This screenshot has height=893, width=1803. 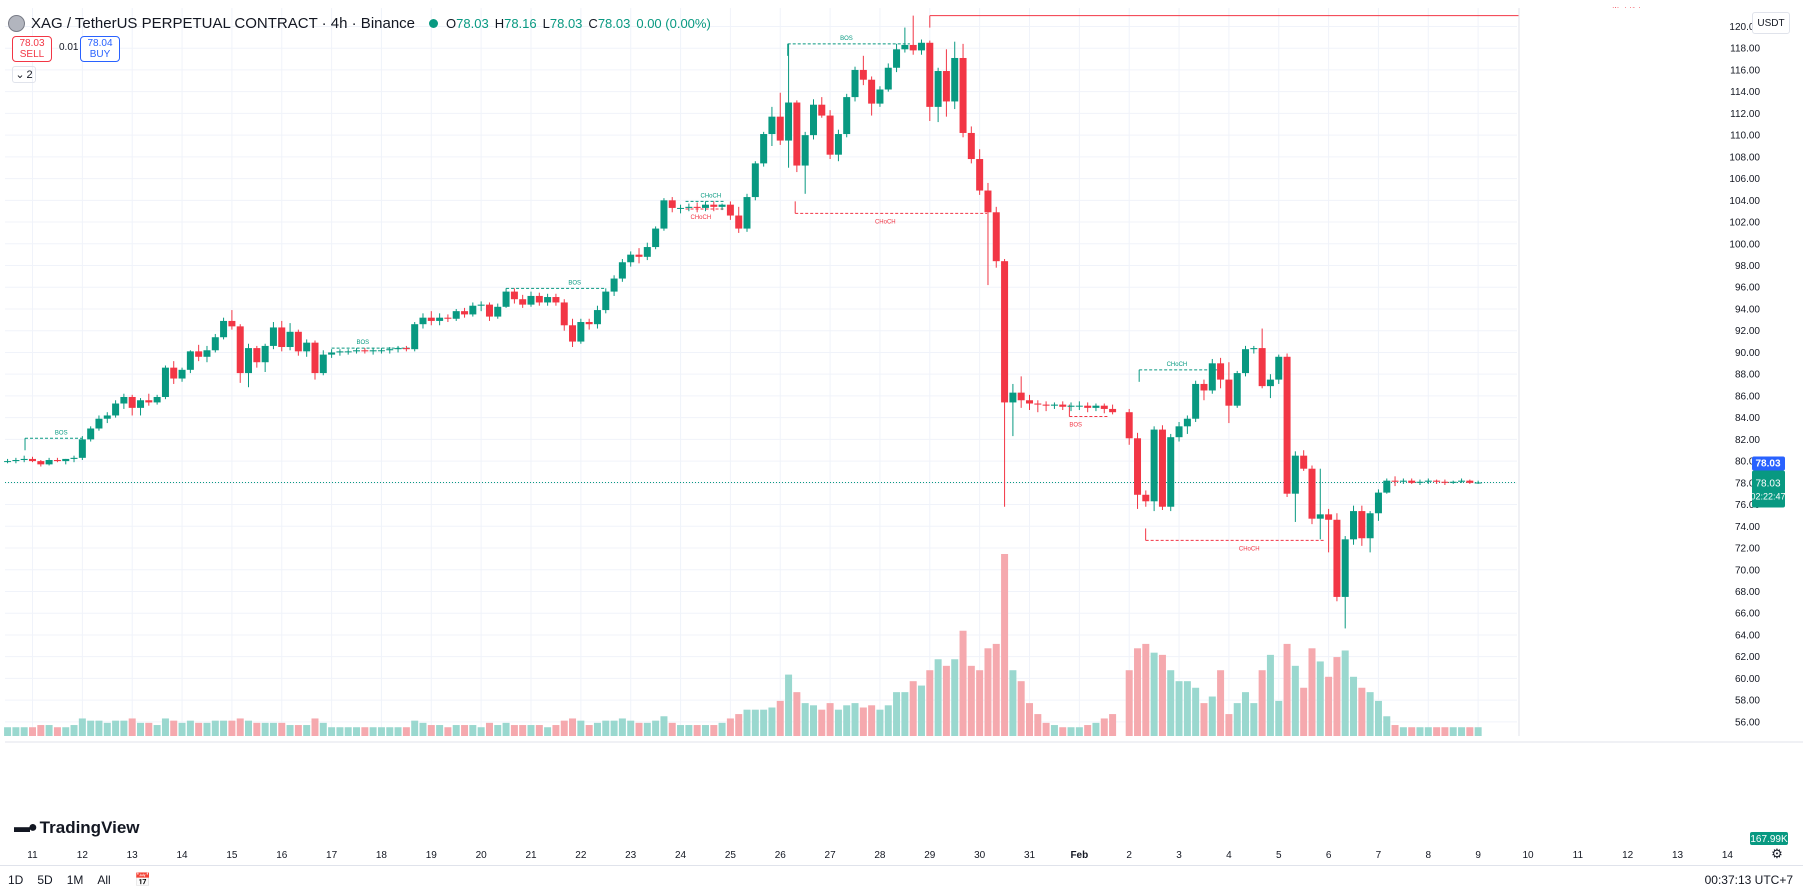 I want to click on ohlc-high: H78.16, so click(x=515, y=23).